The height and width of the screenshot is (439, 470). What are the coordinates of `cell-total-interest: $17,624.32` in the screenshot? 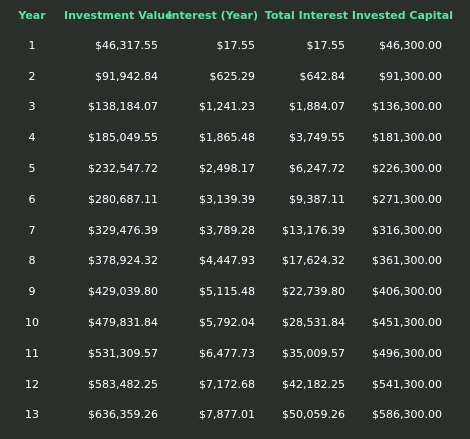 It's located at (313, 261).